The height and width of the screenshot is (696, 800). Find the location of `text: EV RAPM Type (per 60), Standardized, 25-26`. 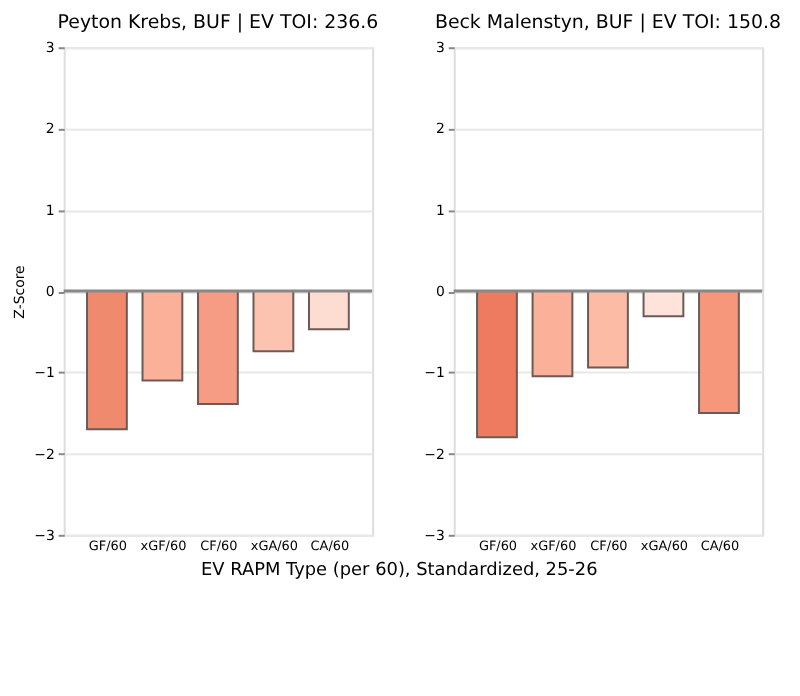

text: EV RAPM Type (per 60), Standardized, 25-26 is located at coordinates (400, 570).